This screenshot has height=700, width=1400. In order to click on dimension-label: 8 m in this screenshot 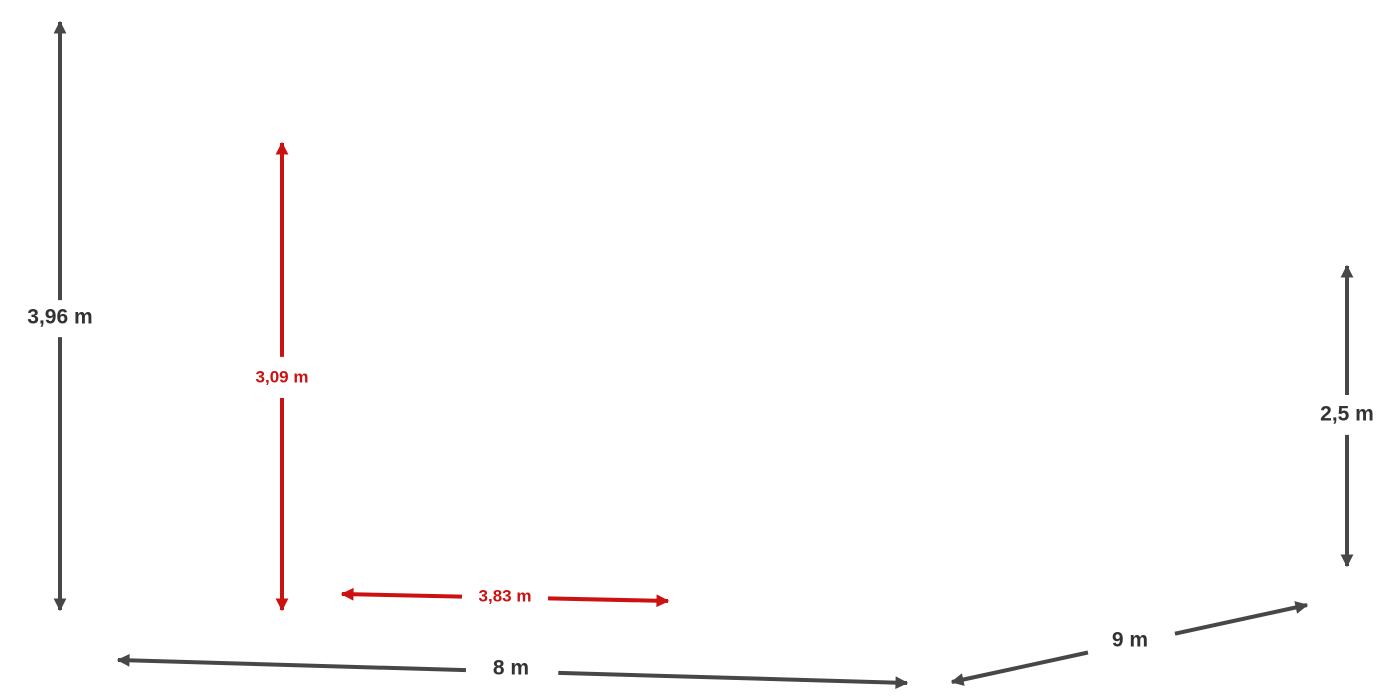, I will do `click(511, 668)`.